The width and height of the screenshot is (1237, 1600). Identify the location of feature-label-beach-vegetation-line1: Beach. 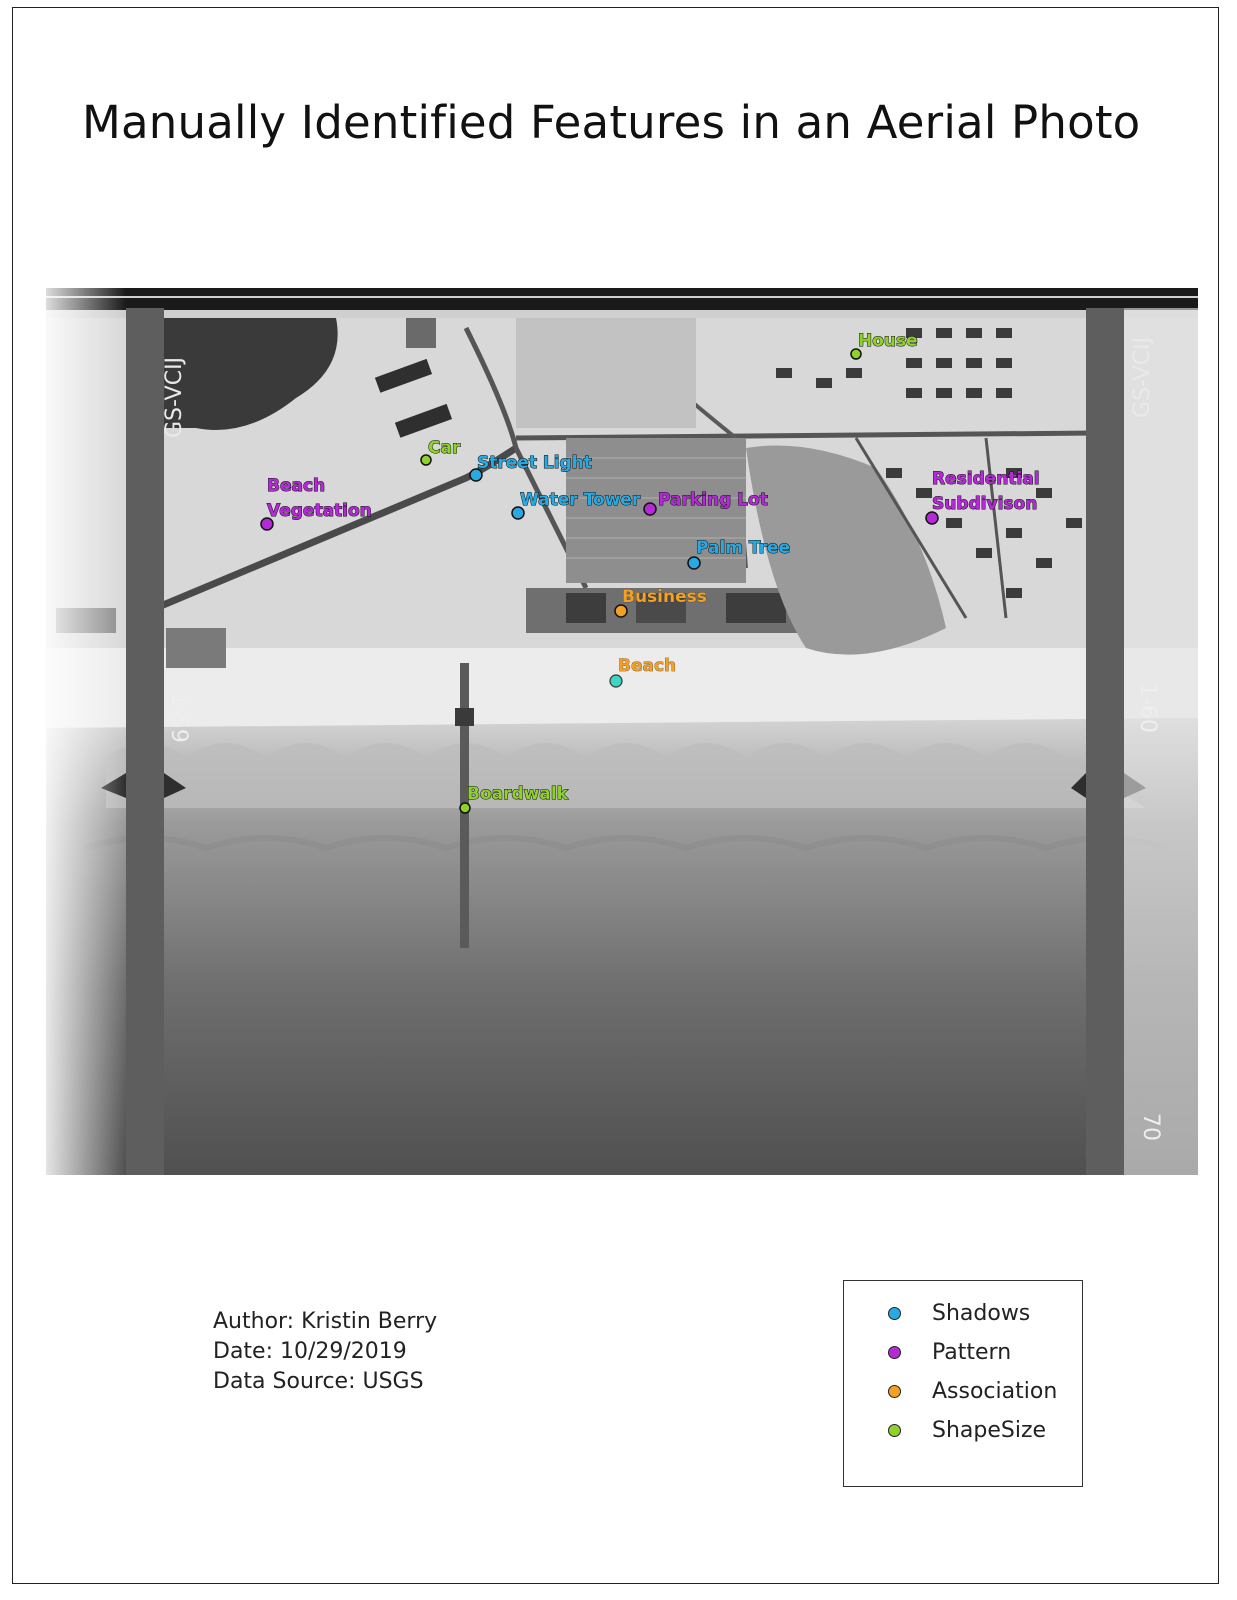
(296, 486).